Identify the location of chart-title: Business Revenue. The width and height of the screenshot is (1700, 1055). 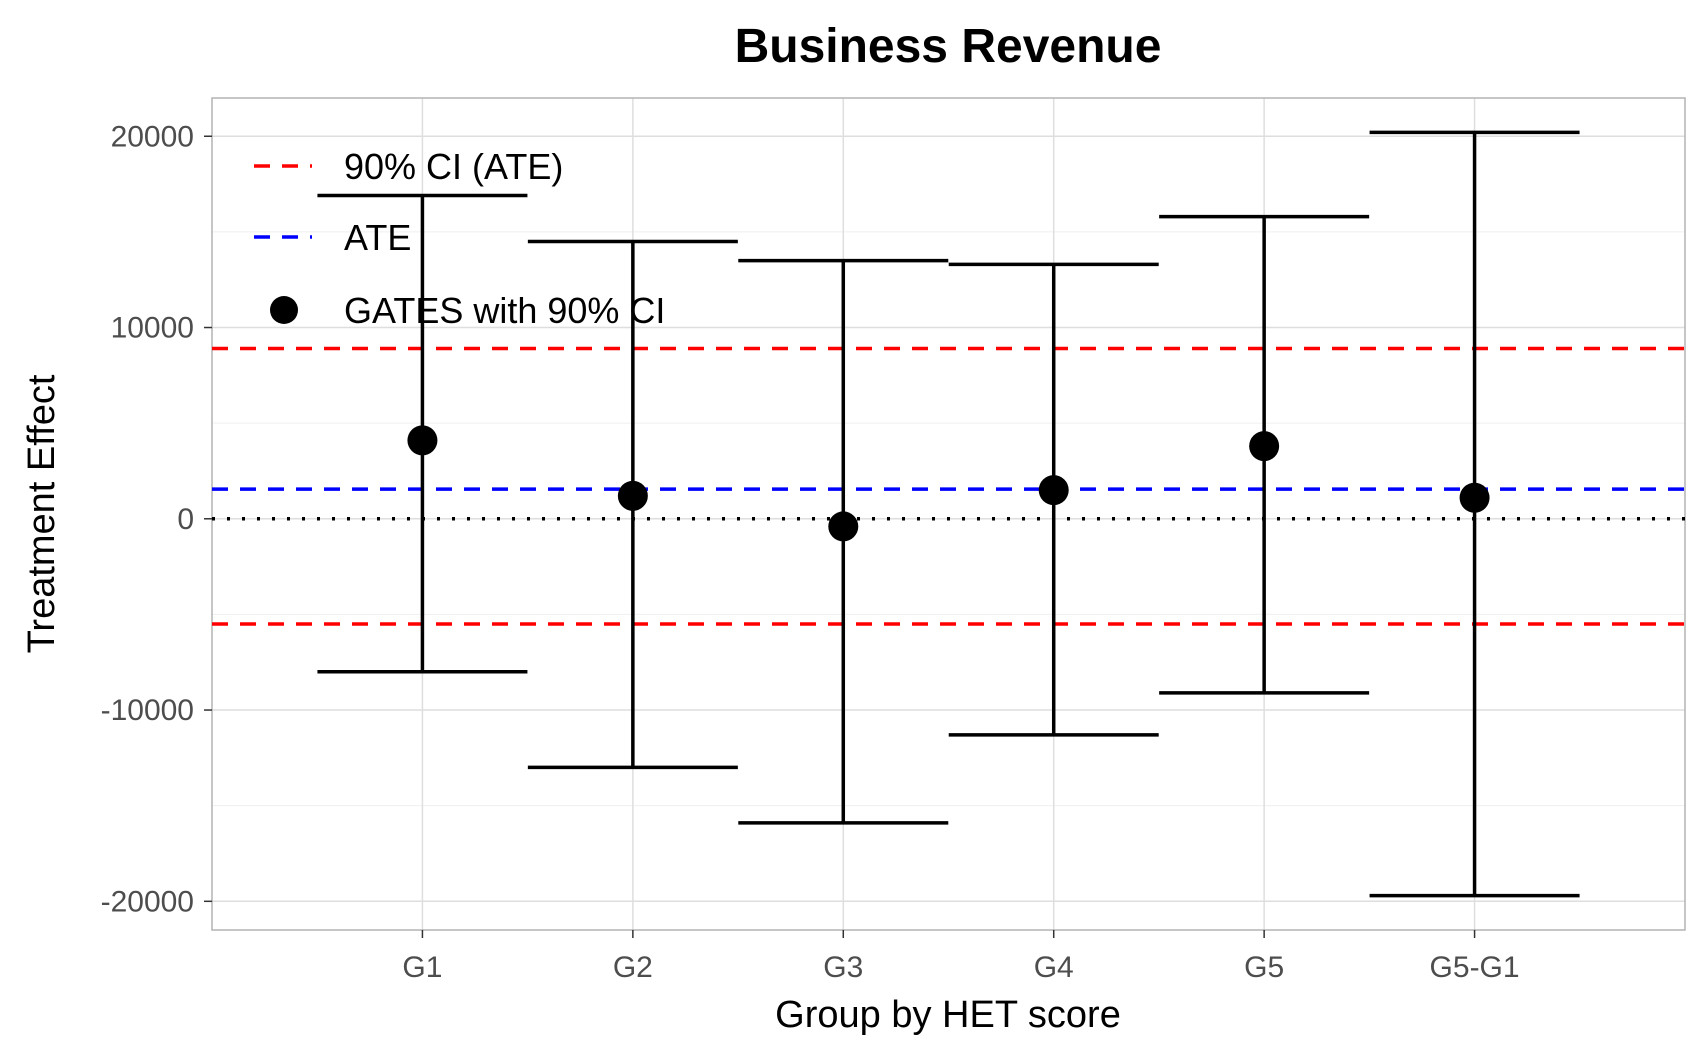
(948, 46).